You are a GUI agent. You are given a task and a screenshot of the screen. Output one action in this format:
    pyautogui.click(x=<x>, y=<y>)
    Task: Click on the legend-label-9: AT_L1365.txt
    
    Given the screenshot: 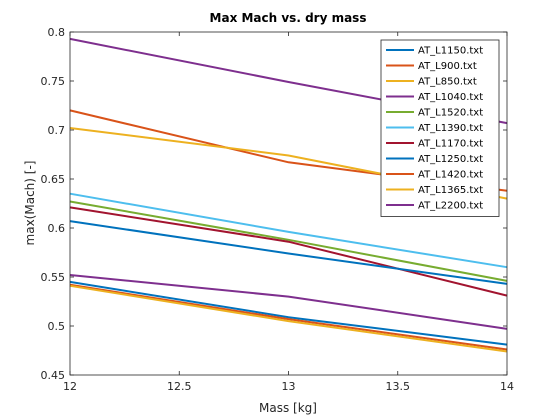 What is the action you would take?
    pyautogui.click(x=450, y=190)
    